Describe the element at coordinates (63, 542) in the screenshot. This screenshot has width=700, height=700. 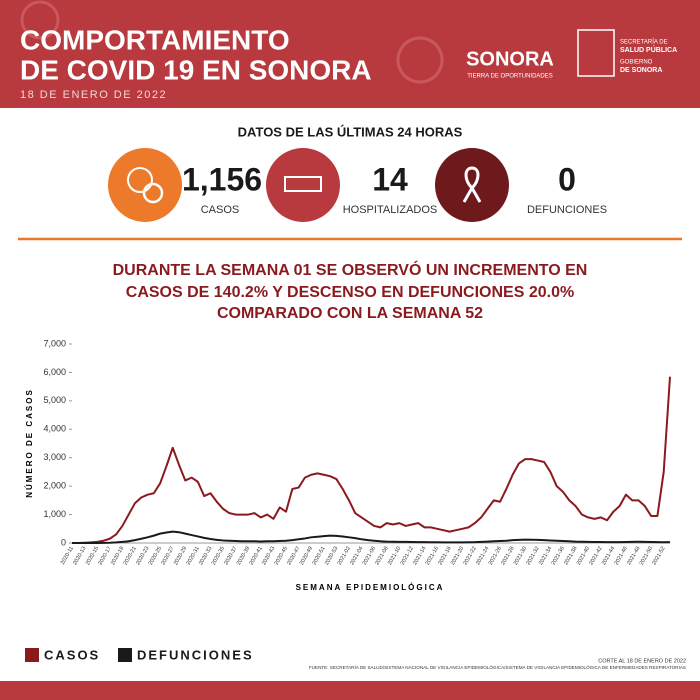
I see `y-tick-label: 0` at that location.